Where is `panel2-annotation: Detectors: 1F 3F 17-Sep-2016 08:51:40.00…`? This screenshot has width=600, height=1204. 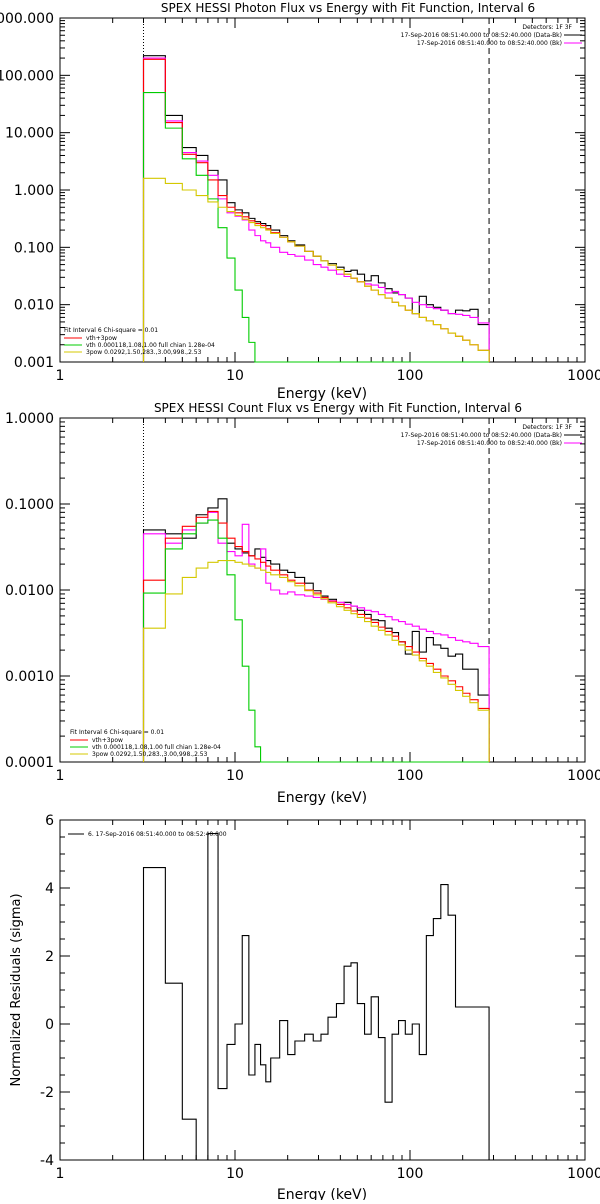
panel2-annotation: Detectors: 1F 3F 17-Sep-2016 08:51:40.00… is located at coordinates (491, 435).